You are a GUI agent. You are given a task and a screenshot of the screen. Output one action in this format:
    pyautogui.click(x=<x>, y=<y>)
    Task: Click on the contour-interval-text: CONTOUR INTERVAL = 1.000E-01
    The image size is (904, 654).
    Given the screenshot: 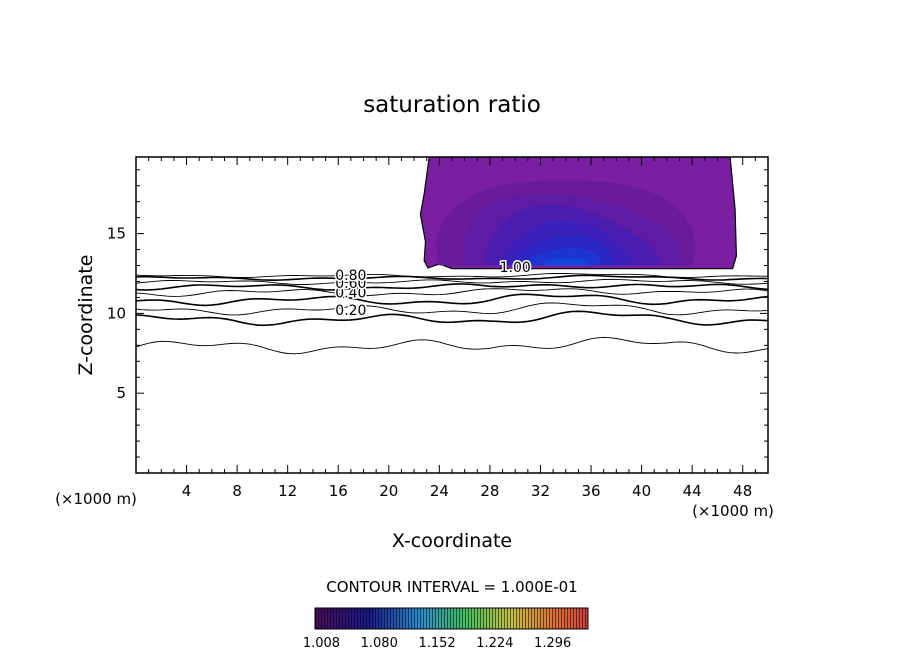 What is the action you would take?
    pyautogui.click(x=451, y=587)
    